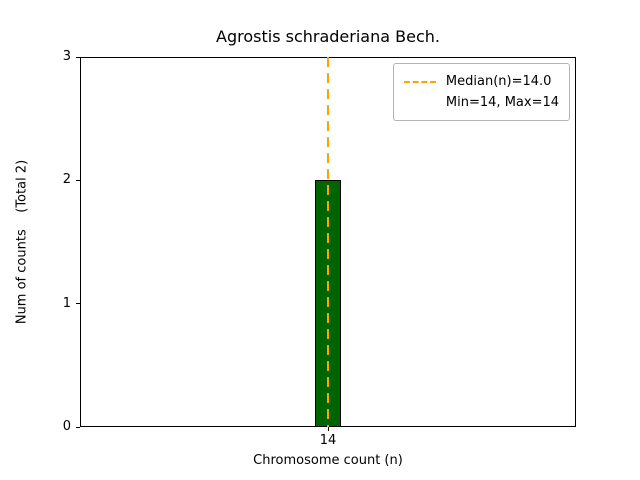 This screenshot has height=480, width=640. What do you see at coordinates (420, 103) in the screenshot?
I see `legend-sample-spacer` at bounding box center [420, 103].